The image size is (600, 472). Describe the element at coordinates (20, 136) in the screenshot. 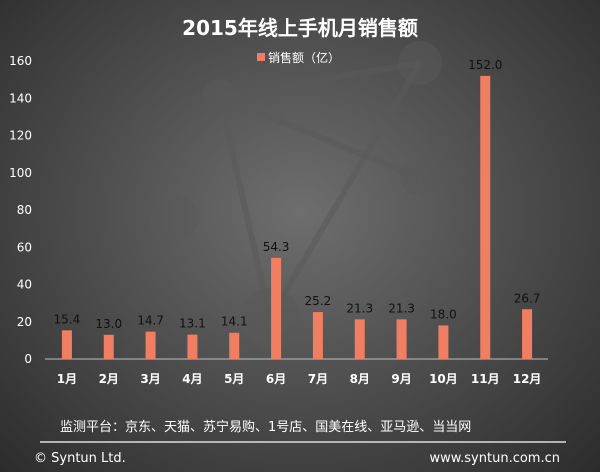

I see `y-tick-label: 120` at that location.